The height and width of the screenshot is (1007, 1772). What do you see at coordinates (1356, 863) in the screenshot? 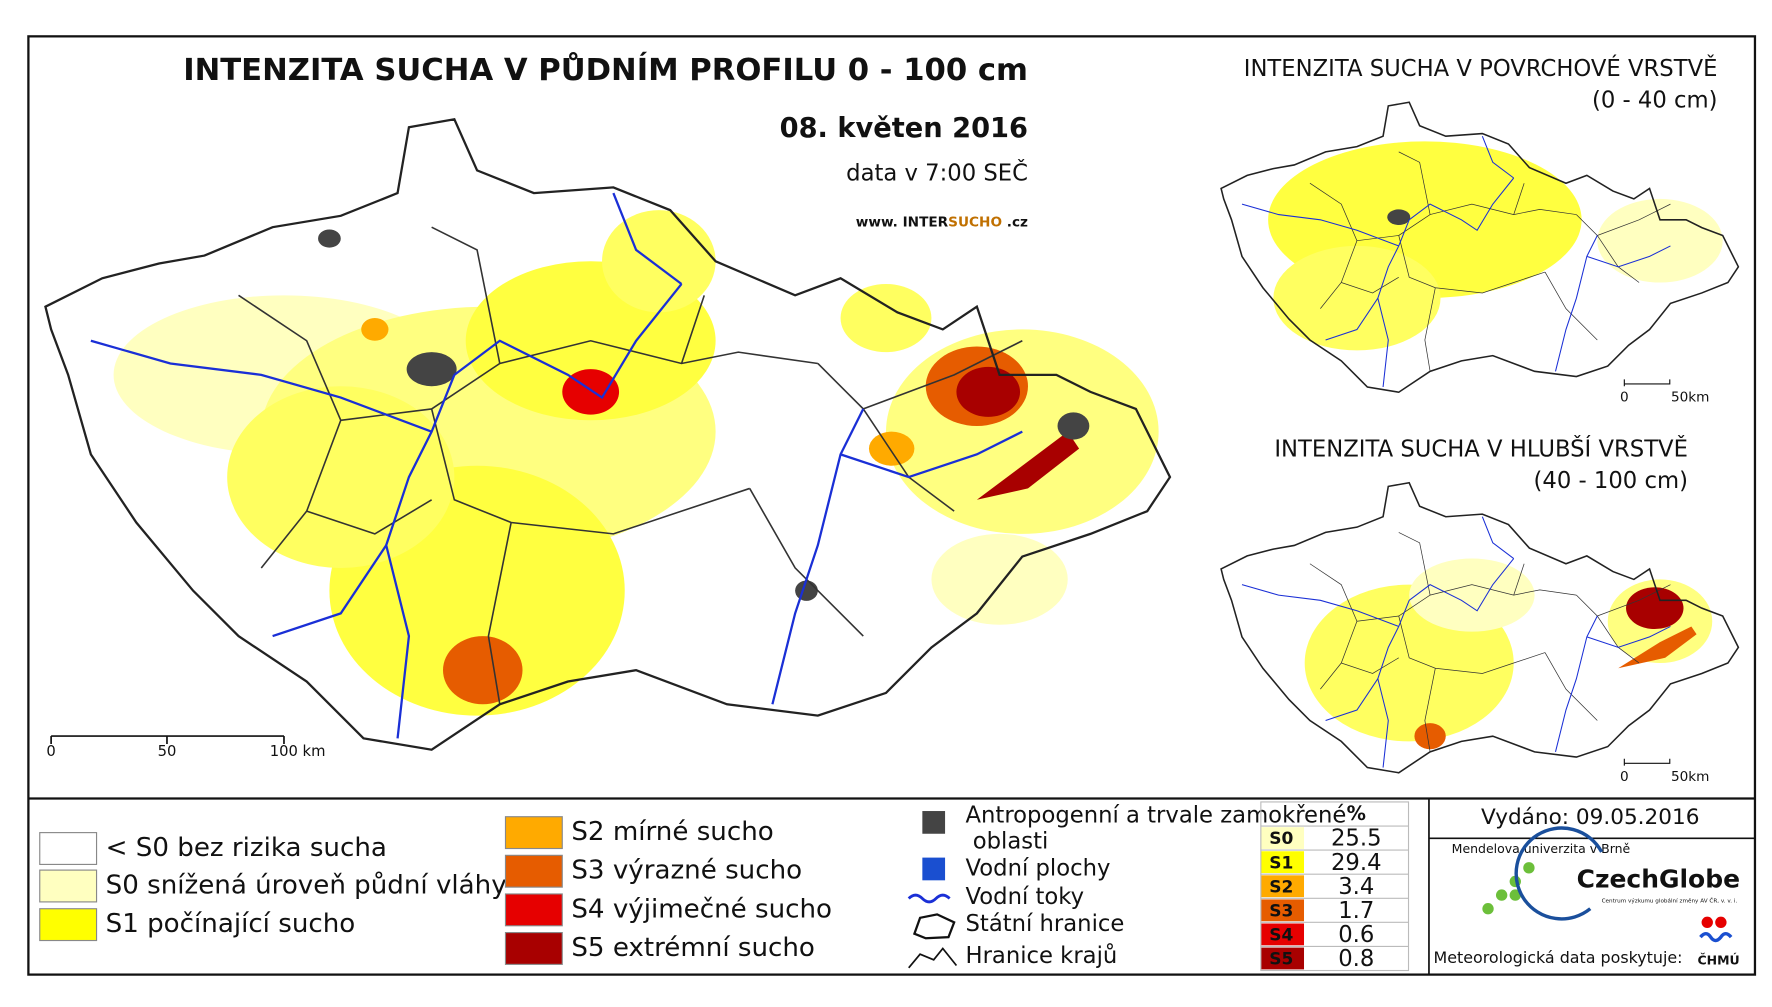
I see `percent-value: 29.4` at bounding box center [1356, 863].